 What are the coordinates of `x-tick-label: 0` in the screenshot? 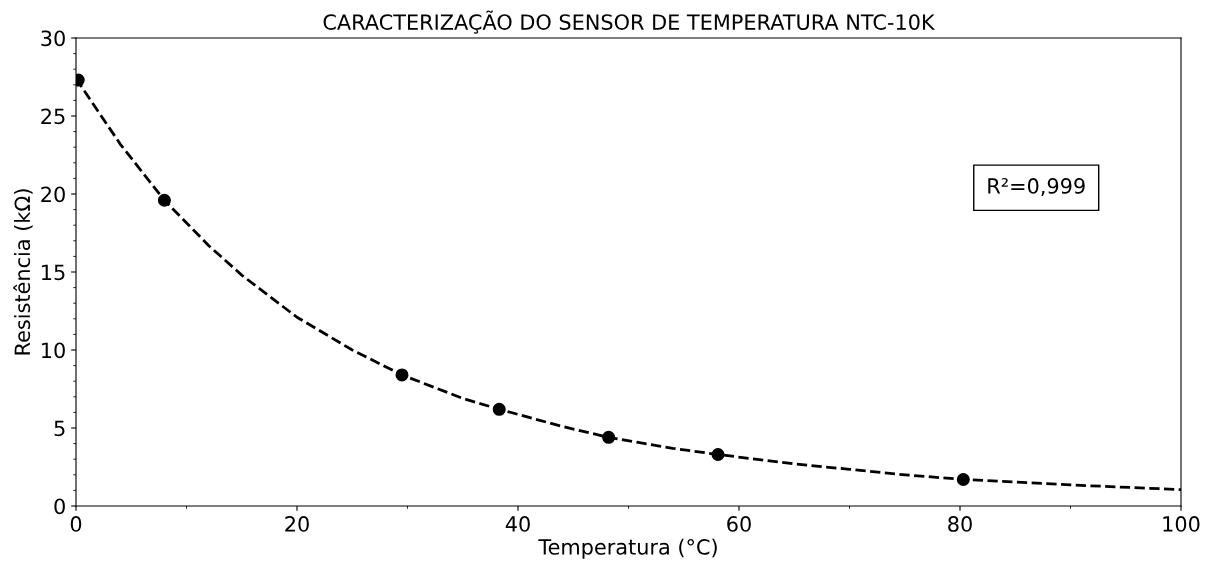 It's located at (76, 524).